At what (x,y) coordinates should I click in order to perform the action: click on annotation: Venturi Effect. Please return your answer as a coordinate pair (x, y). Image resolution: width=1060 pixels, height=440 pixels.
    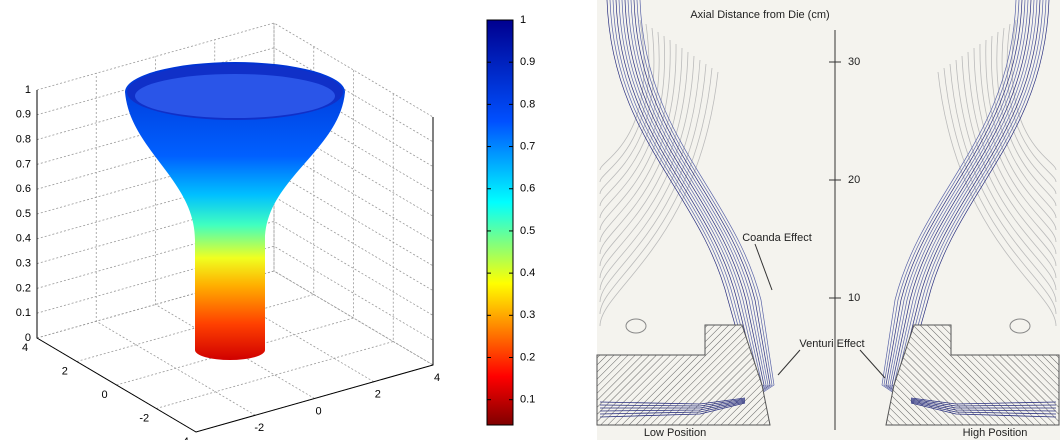
    Looking at the image, I should click on (831, 344).